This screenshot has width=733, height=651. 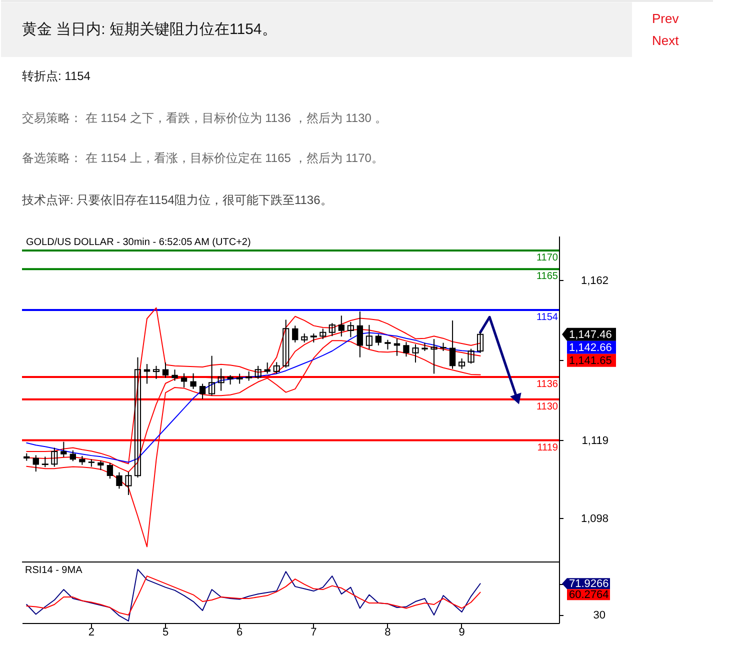 I want to click on x-tick-label: 6, so click(x=239, y=632).